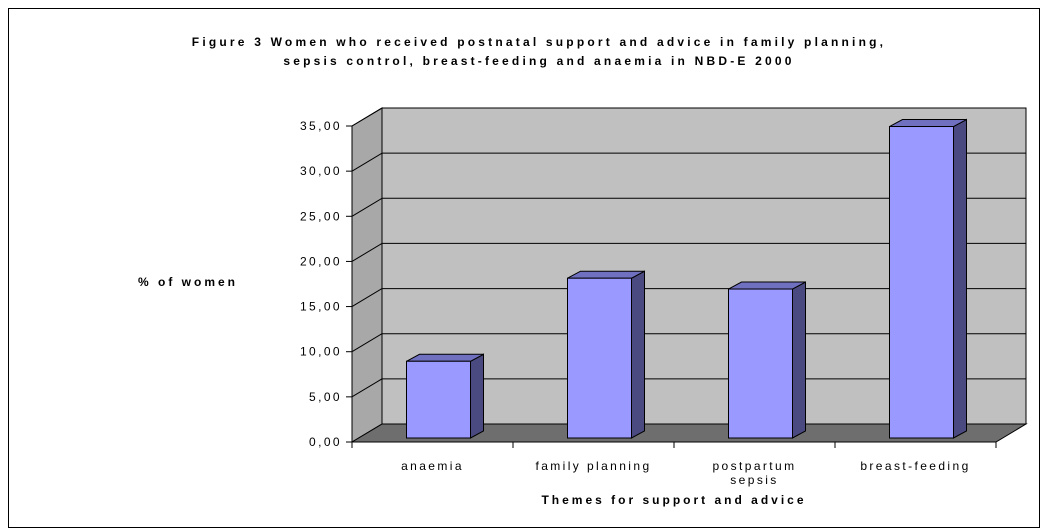 This screenshot has width=1047, height=532. I want to click on y-tick-label: 15,00, so click(321, 307).